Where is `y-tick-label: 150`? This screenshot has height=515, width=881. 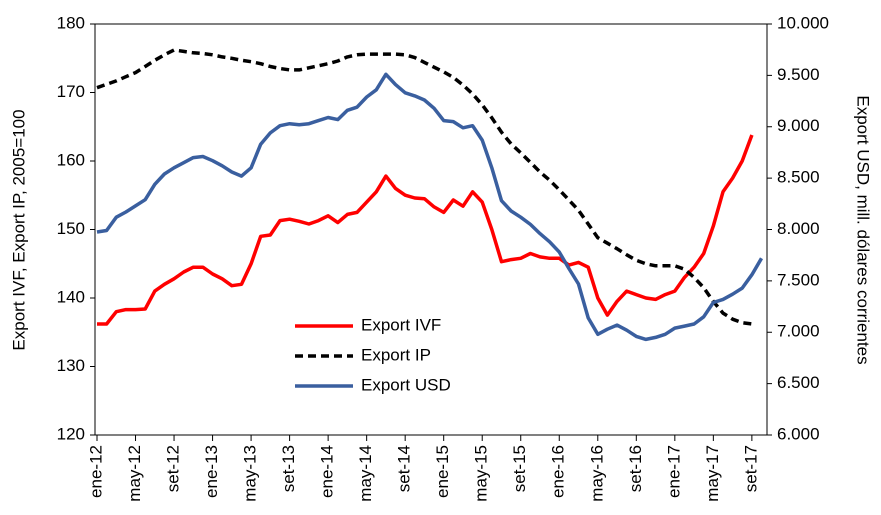 y-tick-label: 150 is located at coordinates (71, 228).